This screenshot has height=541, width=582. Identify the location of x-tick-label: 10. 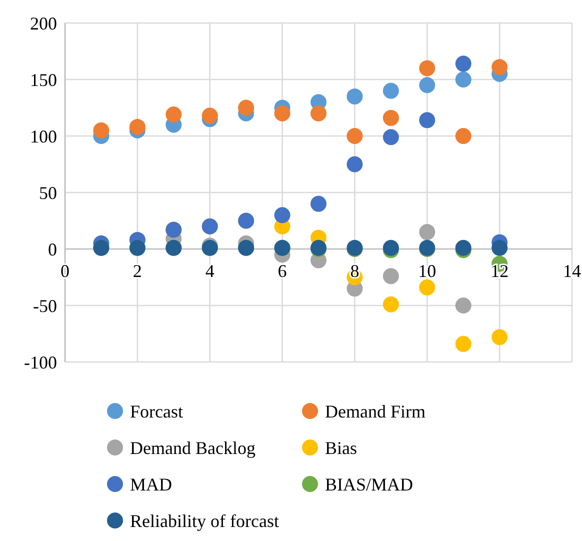
(427, 271).